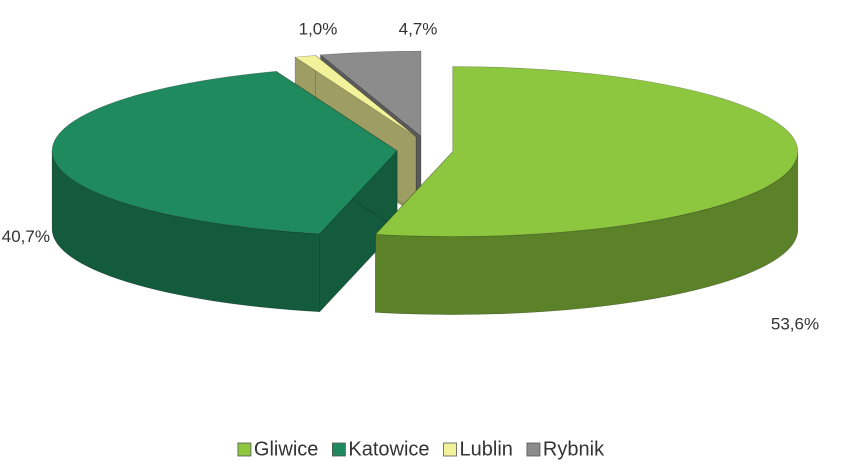 The width and height of the screenshot is (842, 462). I want to click on legend-label: Rybnik, so click(574, 449).